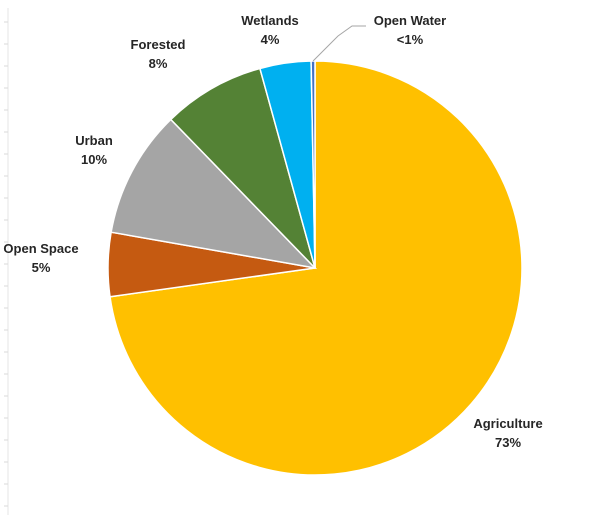  I want to click on slice-label-value: 5%, so click(41, 267).